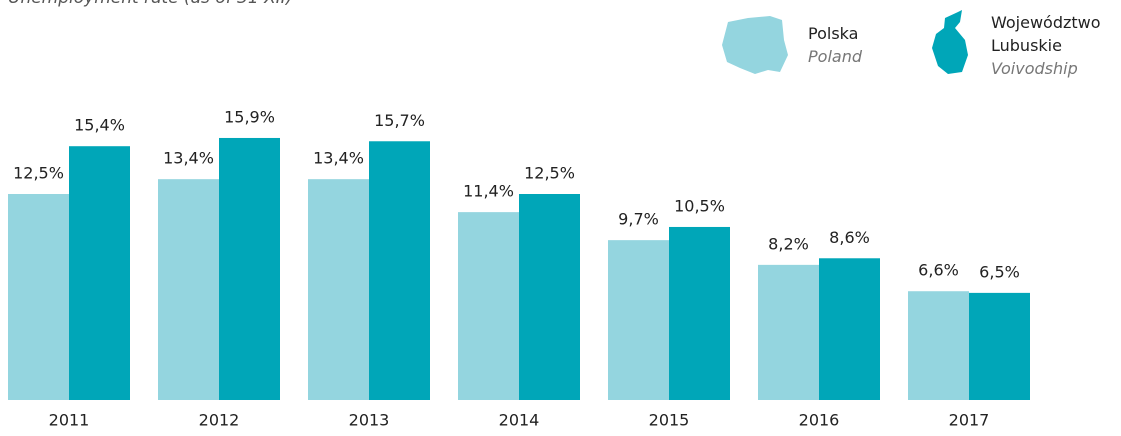 This screenshot has height=436, width=1121. I want to click on subtitle: Unemployment rate (as of 31 XII), so click(150, 4).